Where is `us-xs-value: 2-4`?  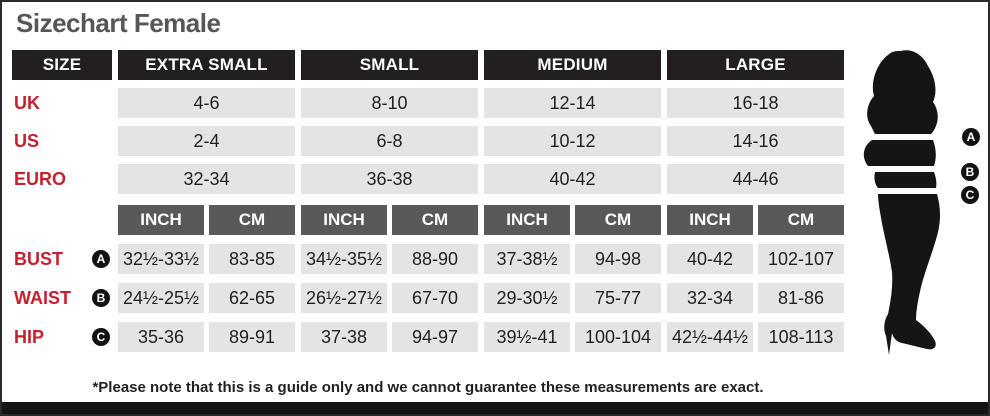
us-xs-value: 2-4 is located at coordinates (206, 141).